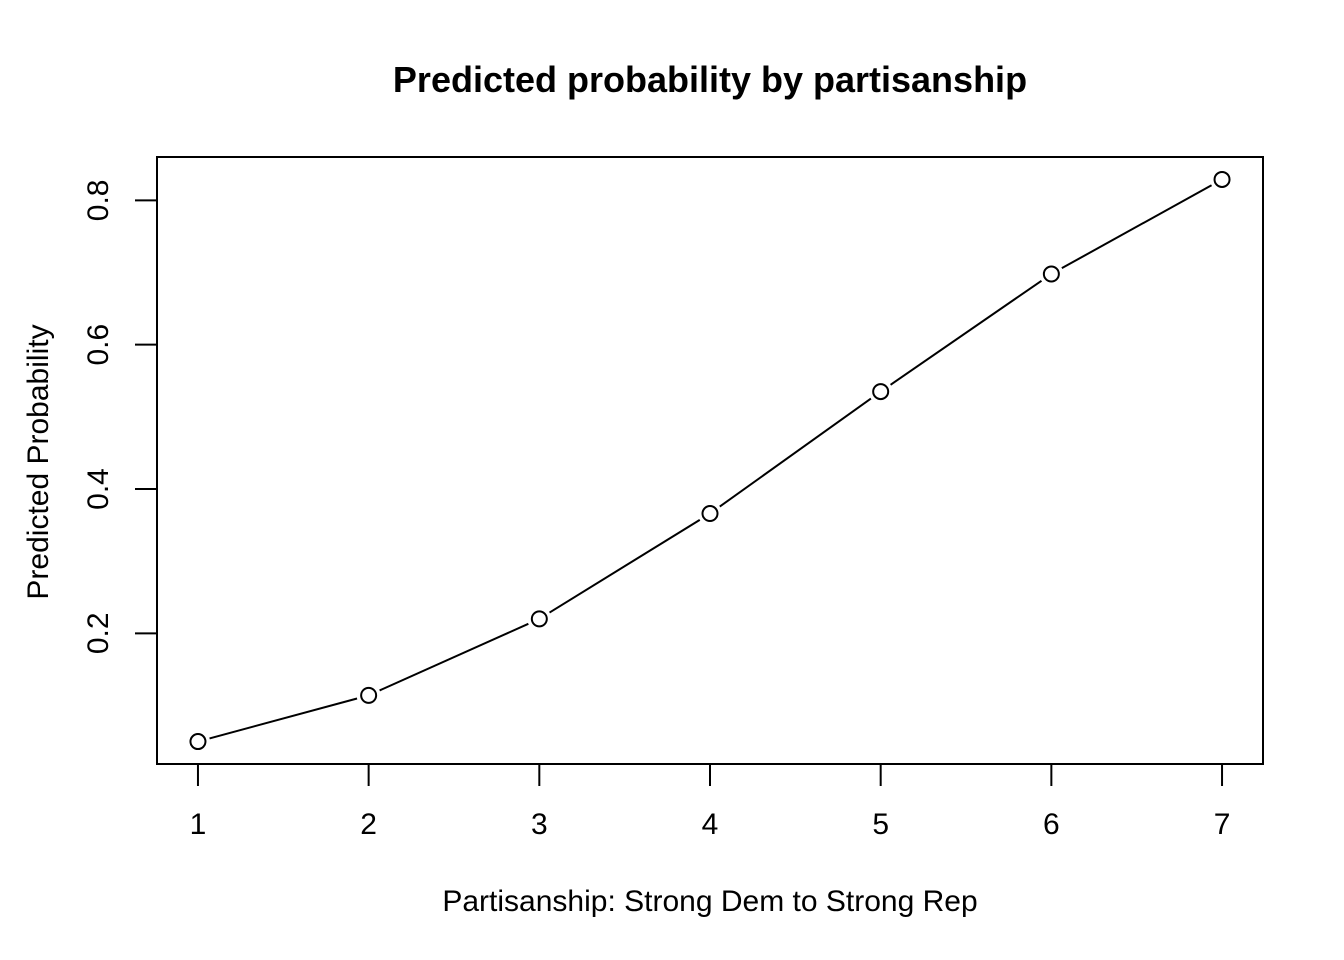 This screenshot has width=1344, height=960. I want to click on x-tick-label: 1, so click(198, 824).